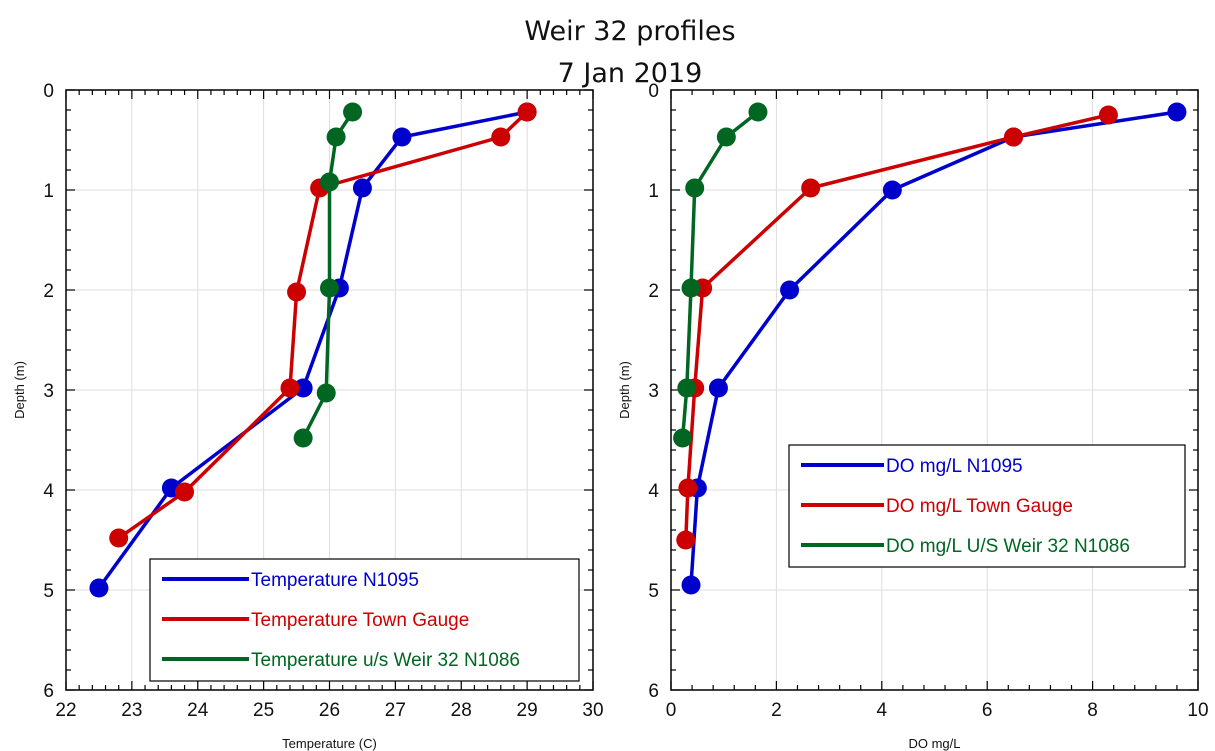  Describe the element at coordinates (592, 710) in the screenshot. I see `x-tick-label: 30` at that location.